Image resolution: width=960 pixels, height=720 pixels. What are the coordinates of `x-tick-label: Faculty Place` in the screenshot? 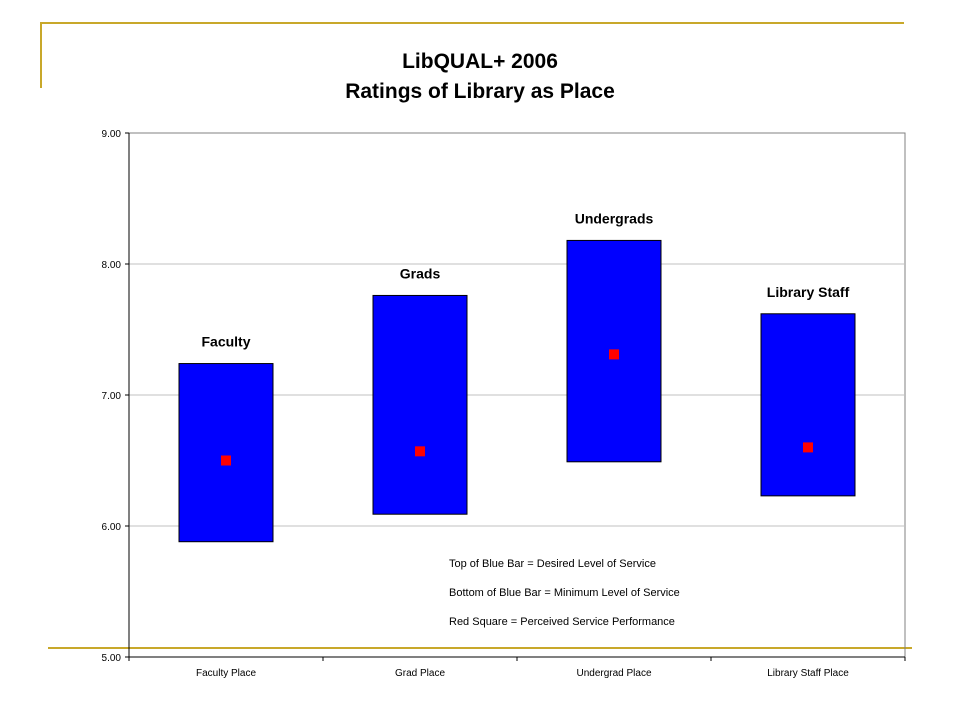 It's located at (226, 673).